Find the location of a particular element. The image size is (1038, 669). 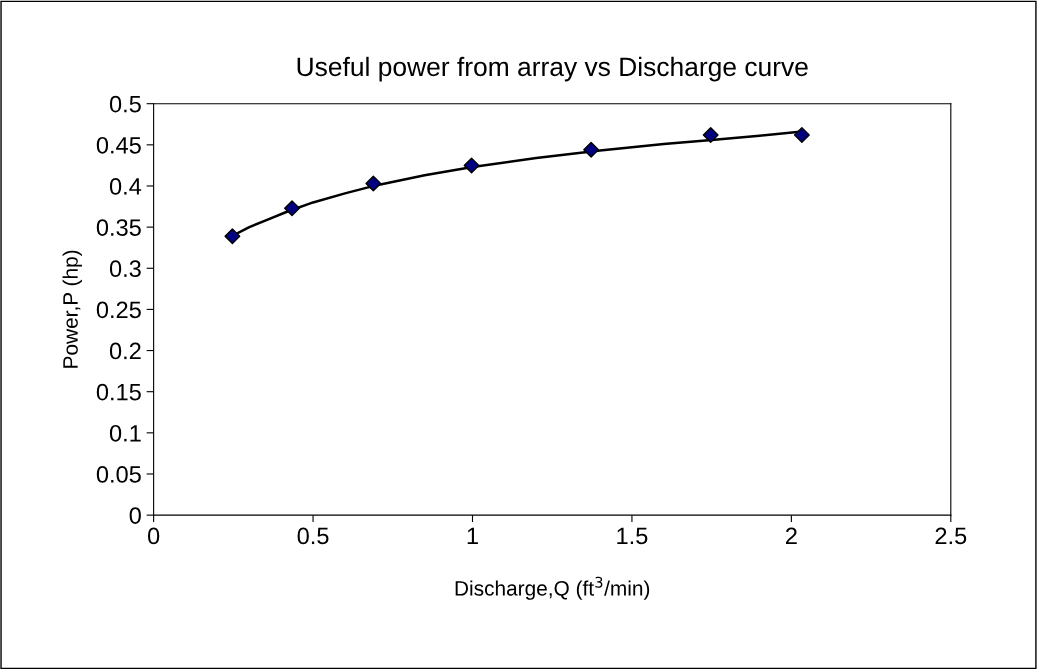

y-tick-label: 0.15 is located at coordinates (118, 392).